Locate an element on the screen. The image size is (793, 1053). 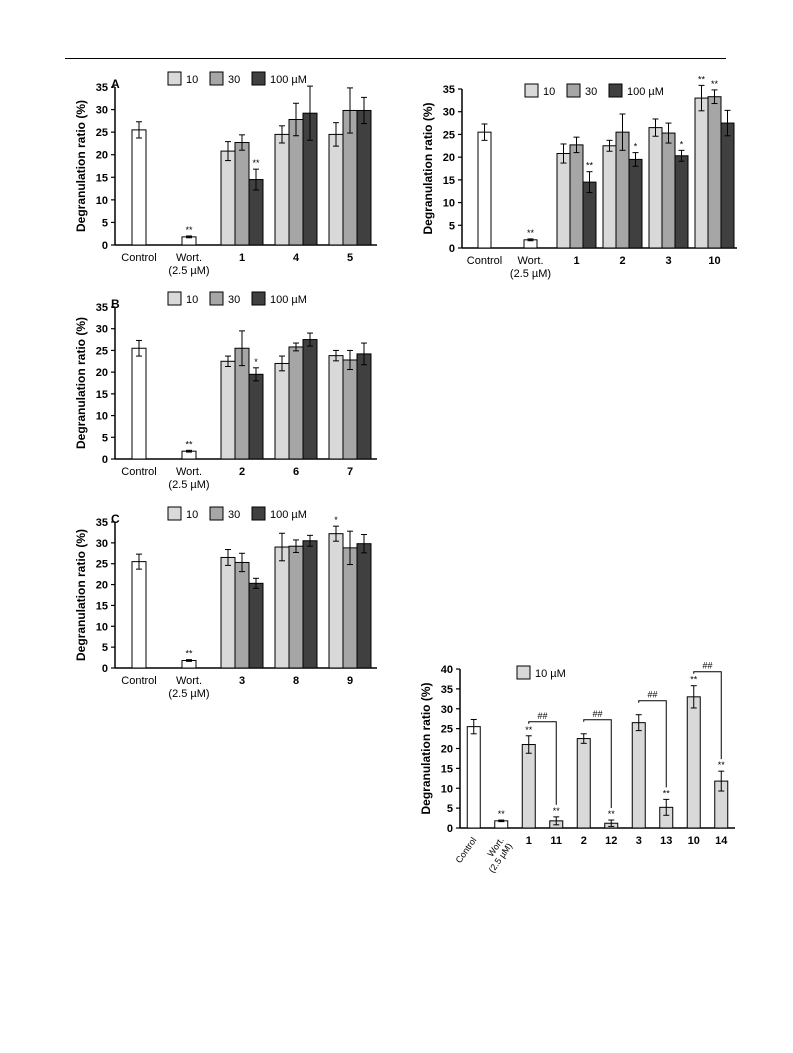
legend-label: 10 µM is located at coordinates (550, 674).